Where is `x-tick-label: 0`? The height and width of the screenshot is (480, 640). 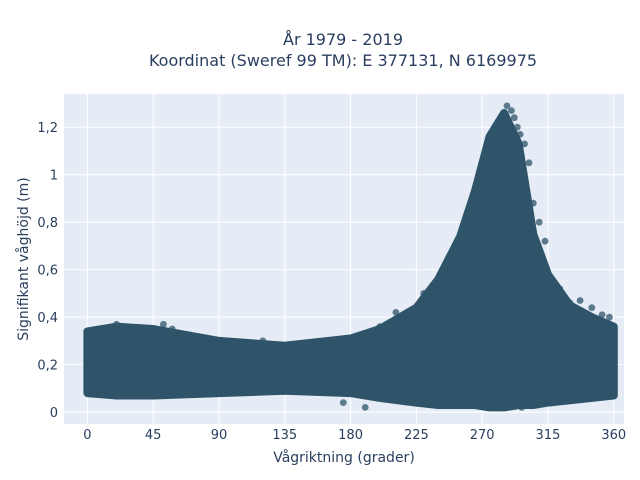
x-tick-label: 0 is located at coordinates (87, 435).